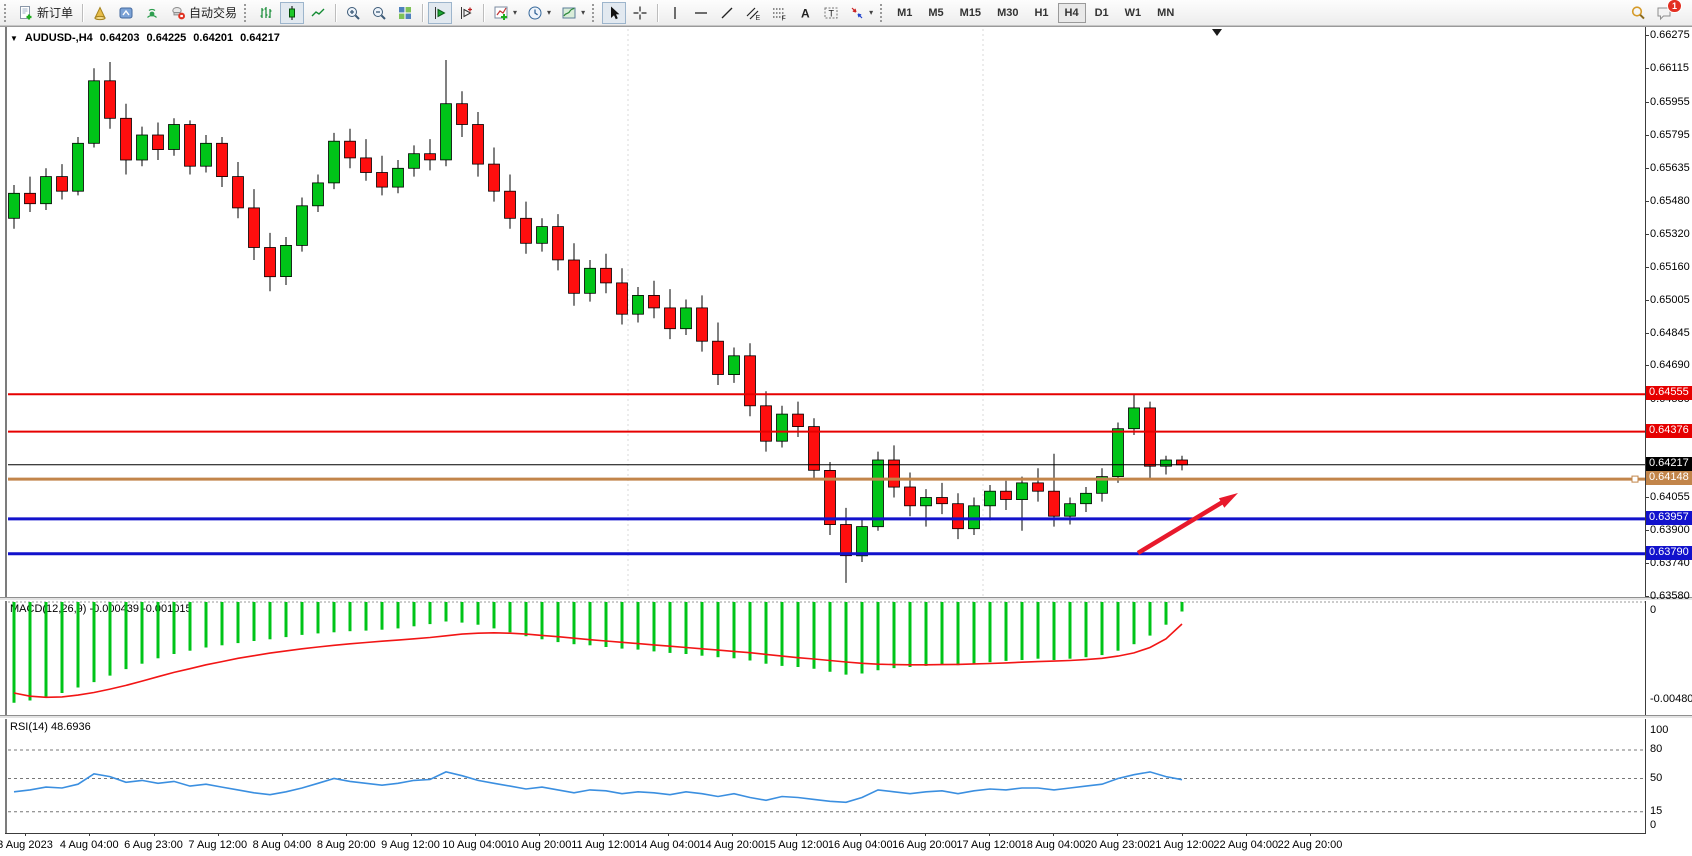 This screenshot has width=1692, height=856. What do you see at coordinates (1656, 778) in the screenshot?
I see `rsi-axis-tick: 50` at bounding box center [1656, 778].